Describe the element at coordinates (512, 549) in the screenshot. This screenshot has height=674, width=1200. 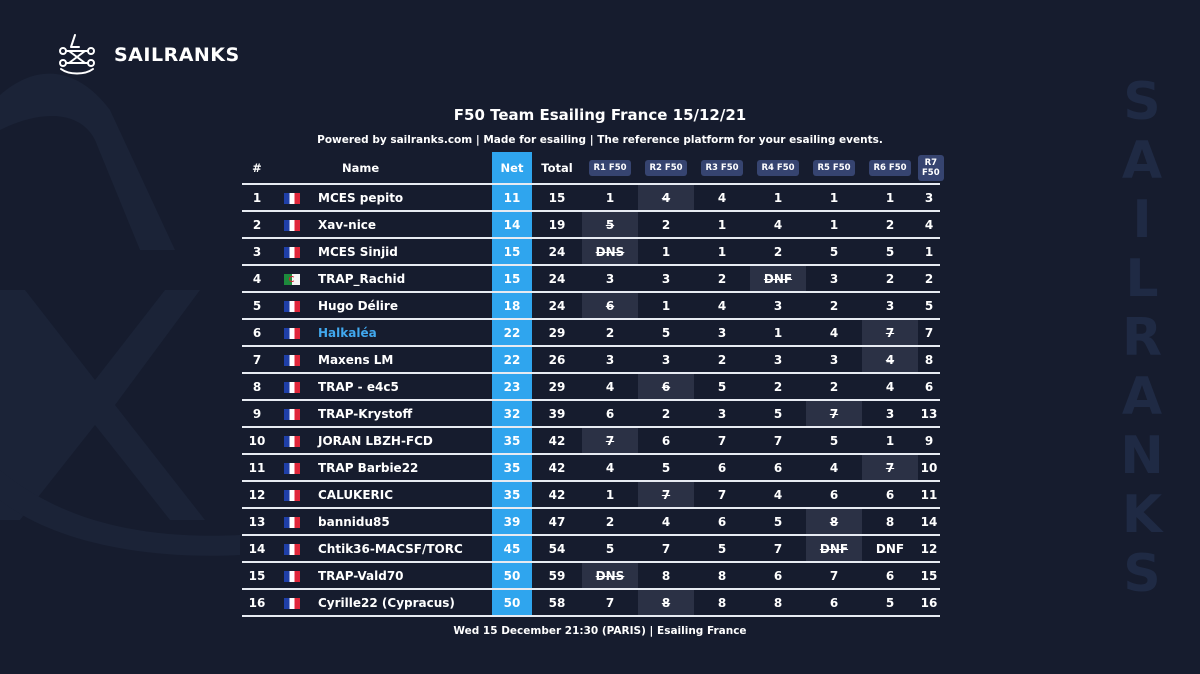
I see `net-cell: 45` at that location.